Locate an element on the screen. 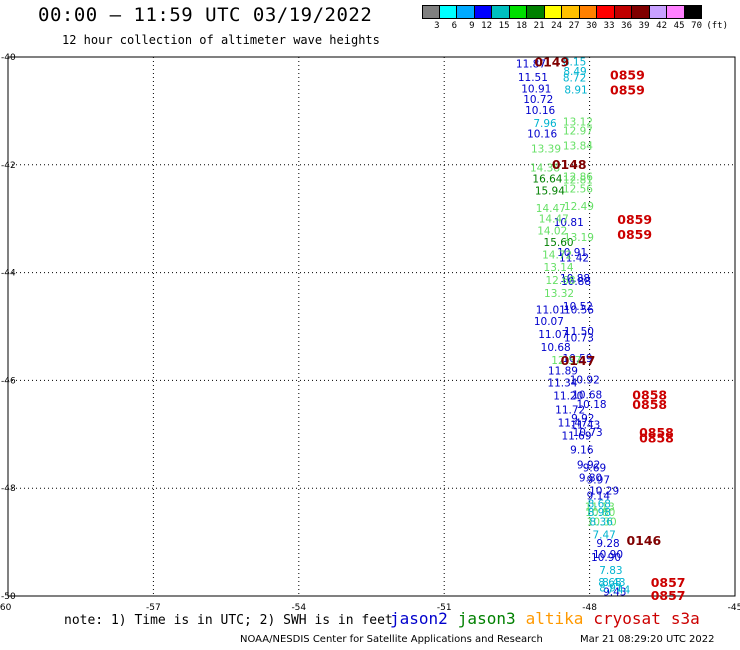  scale-label: (ft) is located at coordinates (717, 26).